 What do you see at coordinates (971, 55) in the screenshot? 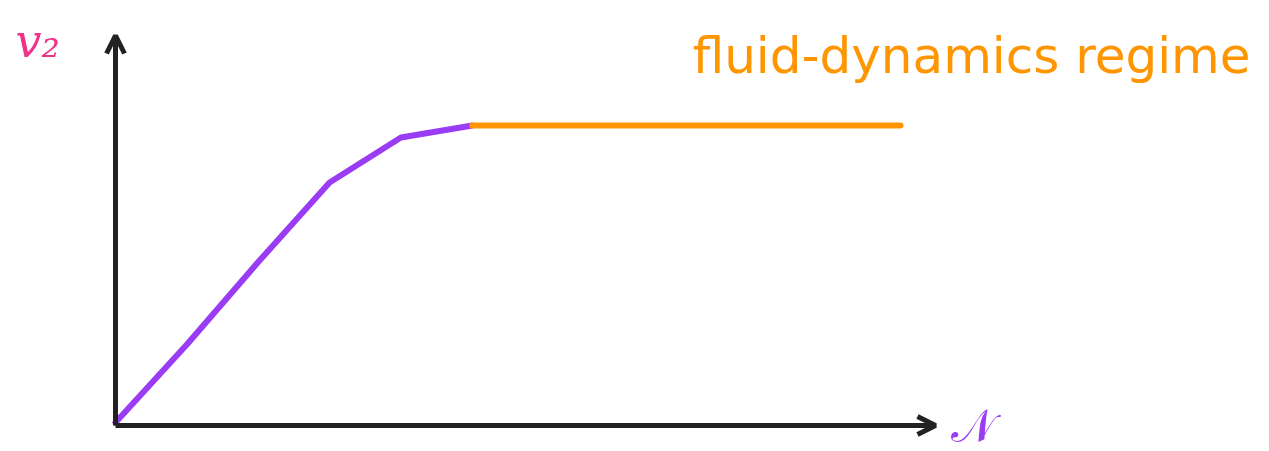
I see `series-label: fluid-dynamics regime` at bounding box center [971, 55].